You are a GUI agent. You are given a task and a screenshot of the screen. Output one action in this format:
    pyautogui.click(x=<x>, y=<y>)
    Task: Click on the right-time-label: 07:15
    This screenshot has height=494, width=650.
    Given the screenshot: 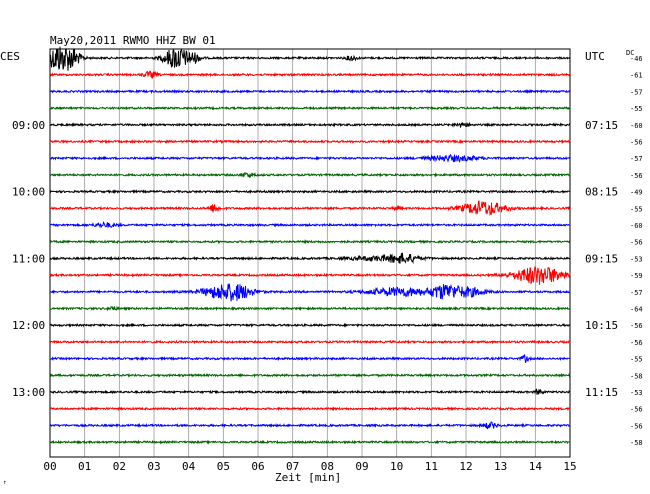 What is the action you would take?
    pyautogui.click(x=601, y=125)
    